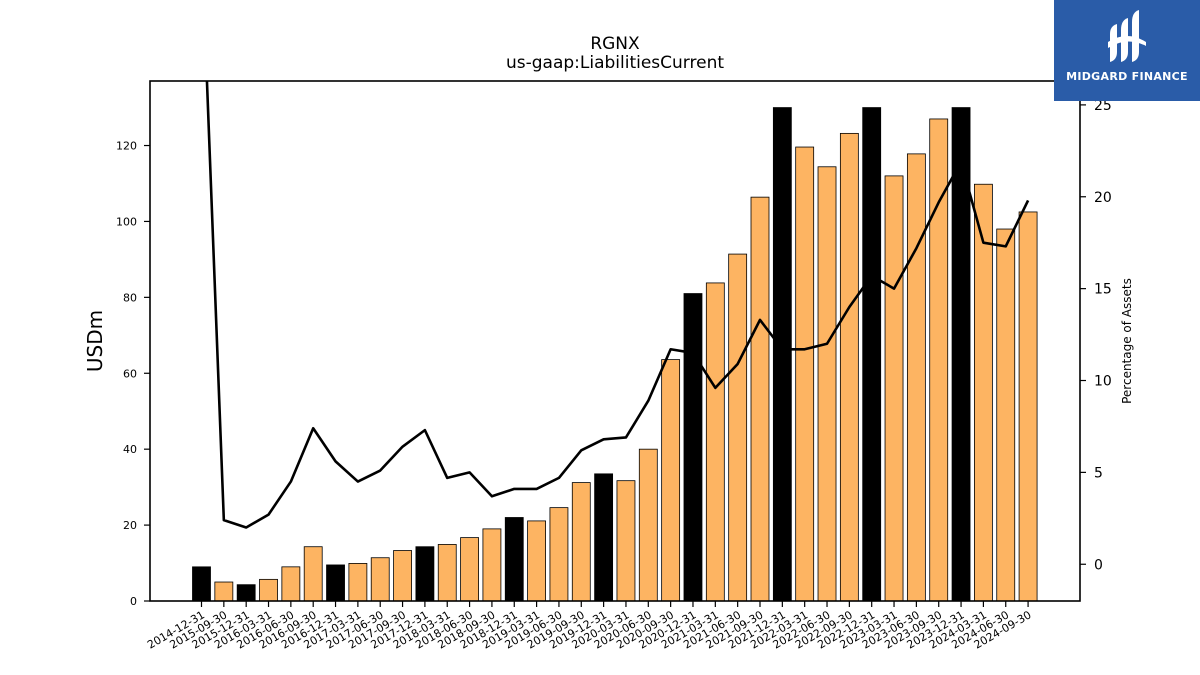 The width and height of the screenshot is (1200, 675). What do you see at coordinates (615, 63) in the screenshot?
I see `chart-subtitle: us-gaap:LiabilitiesCurrent` at bounding box center [615, 63].